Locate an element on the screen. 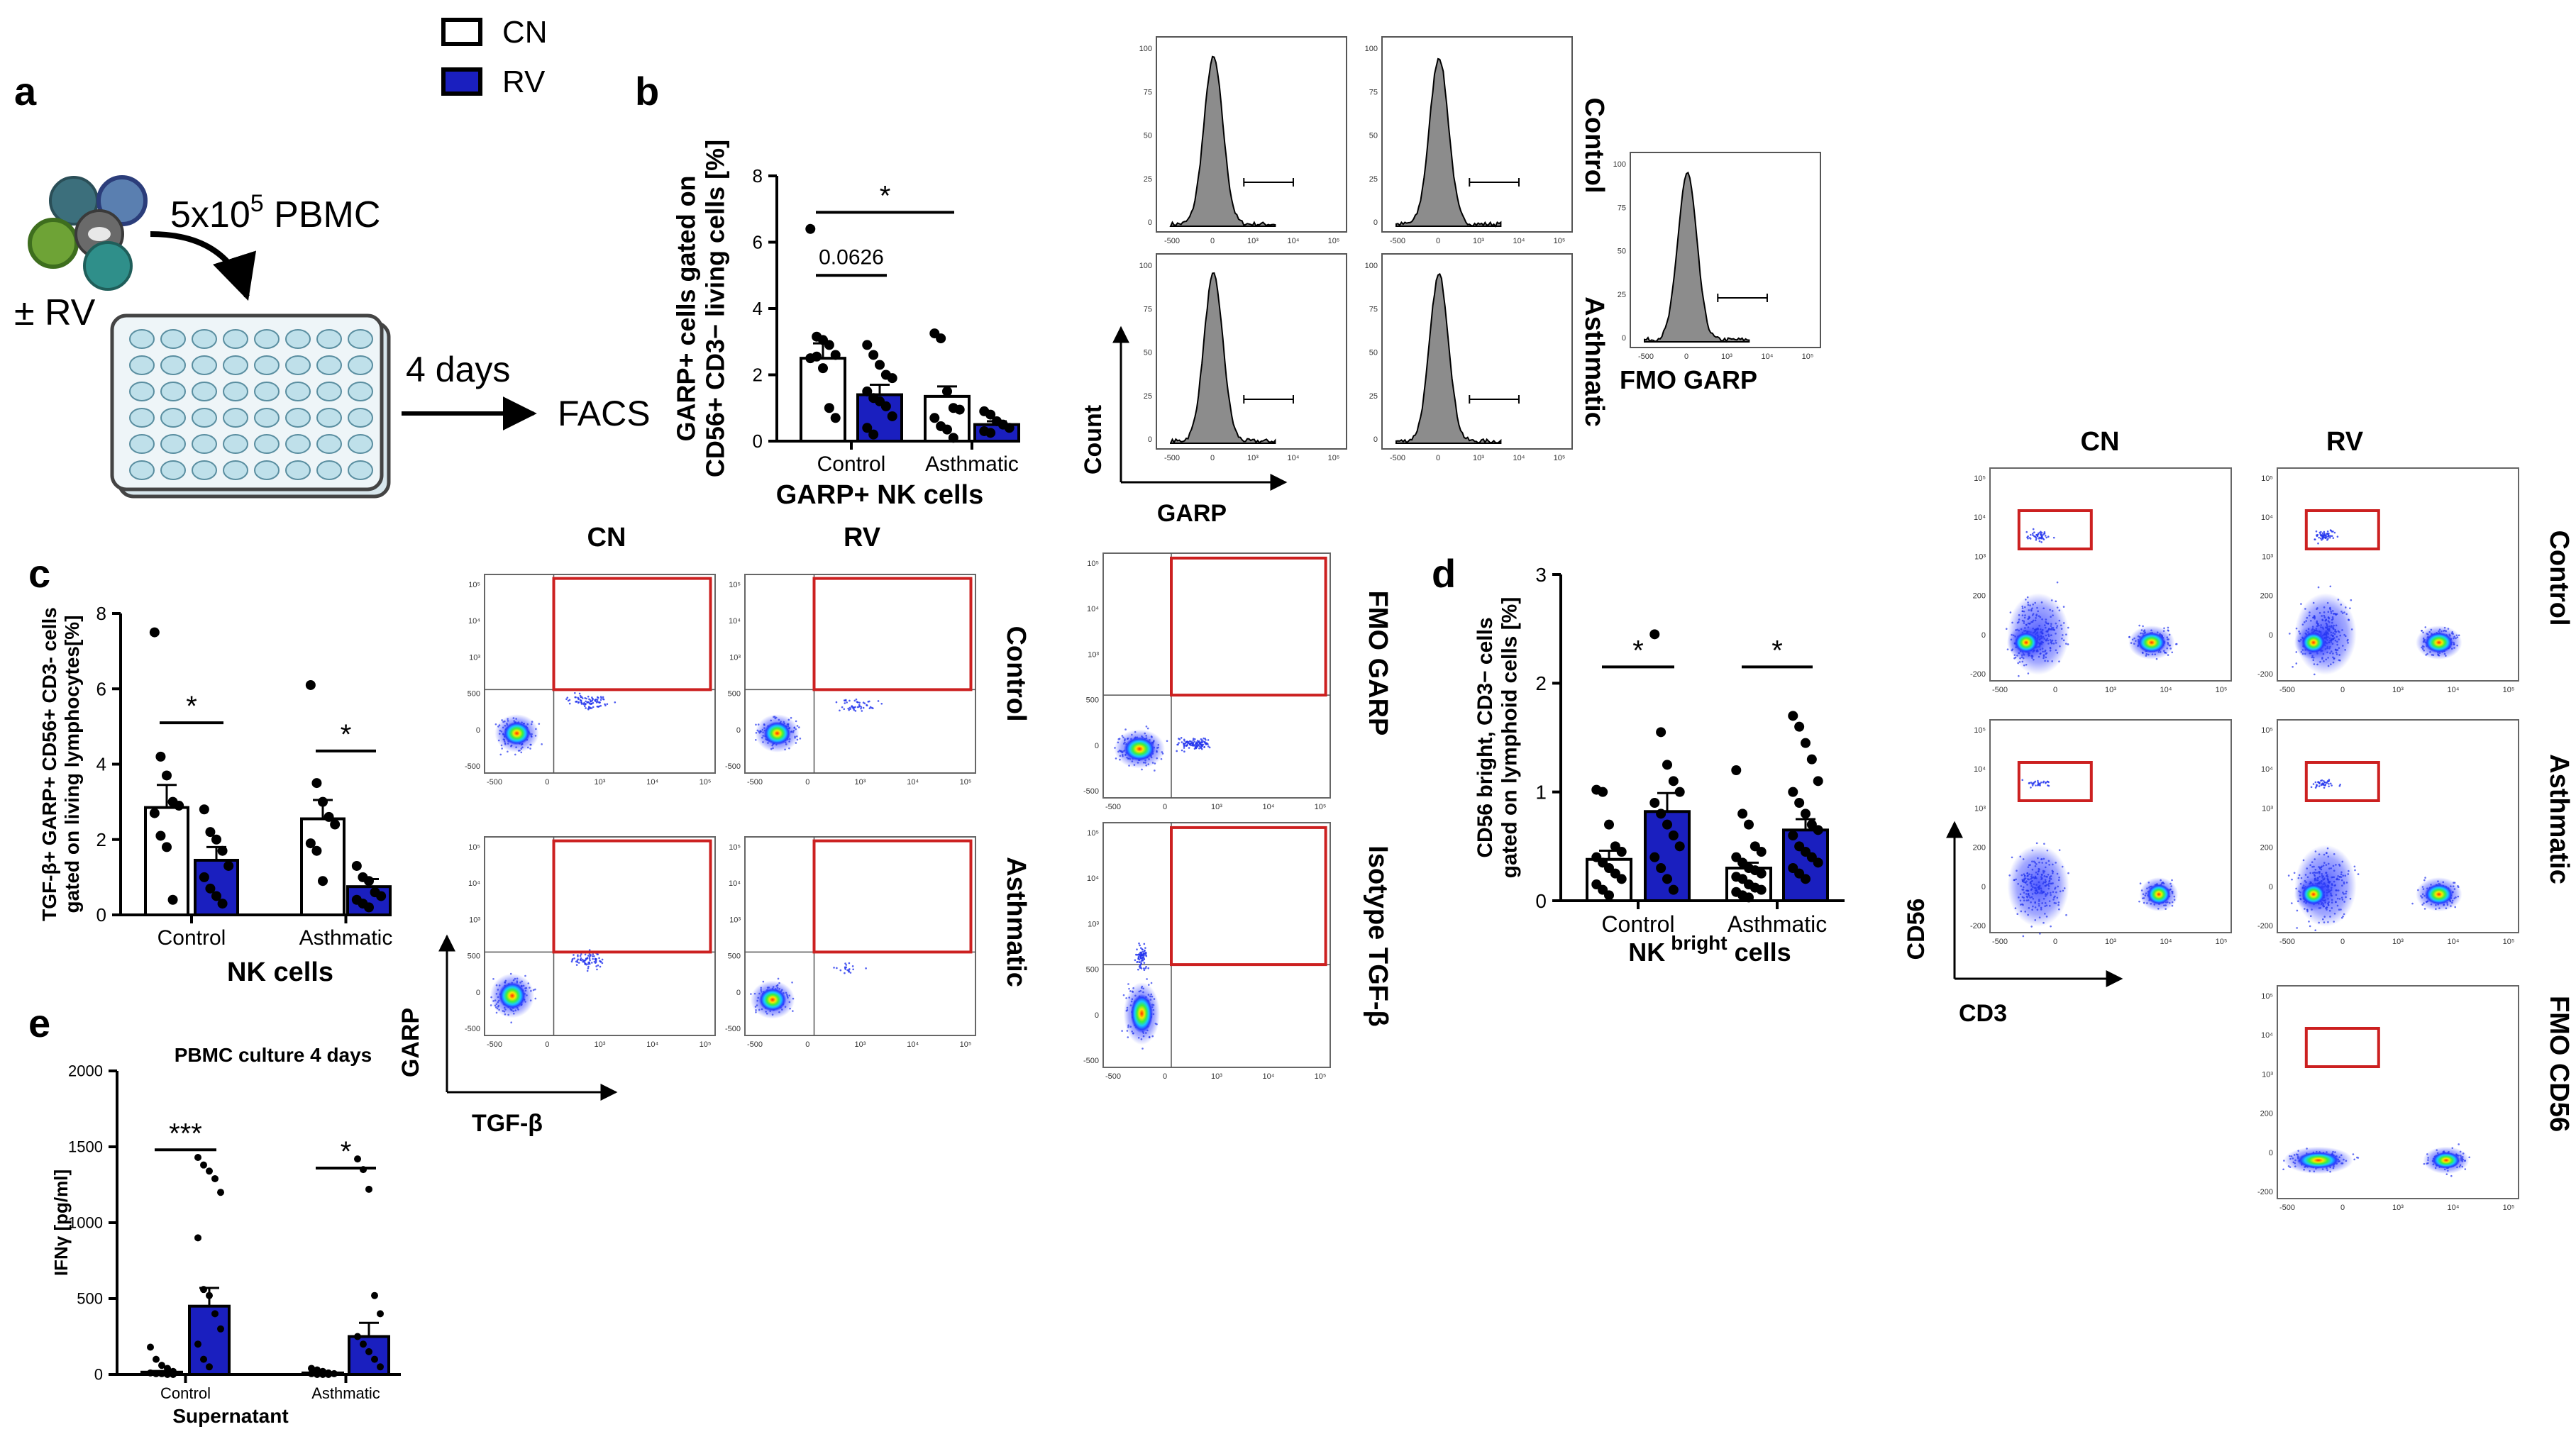  dot-x-tick-label: 10³ is located at coordinates (860, 782).